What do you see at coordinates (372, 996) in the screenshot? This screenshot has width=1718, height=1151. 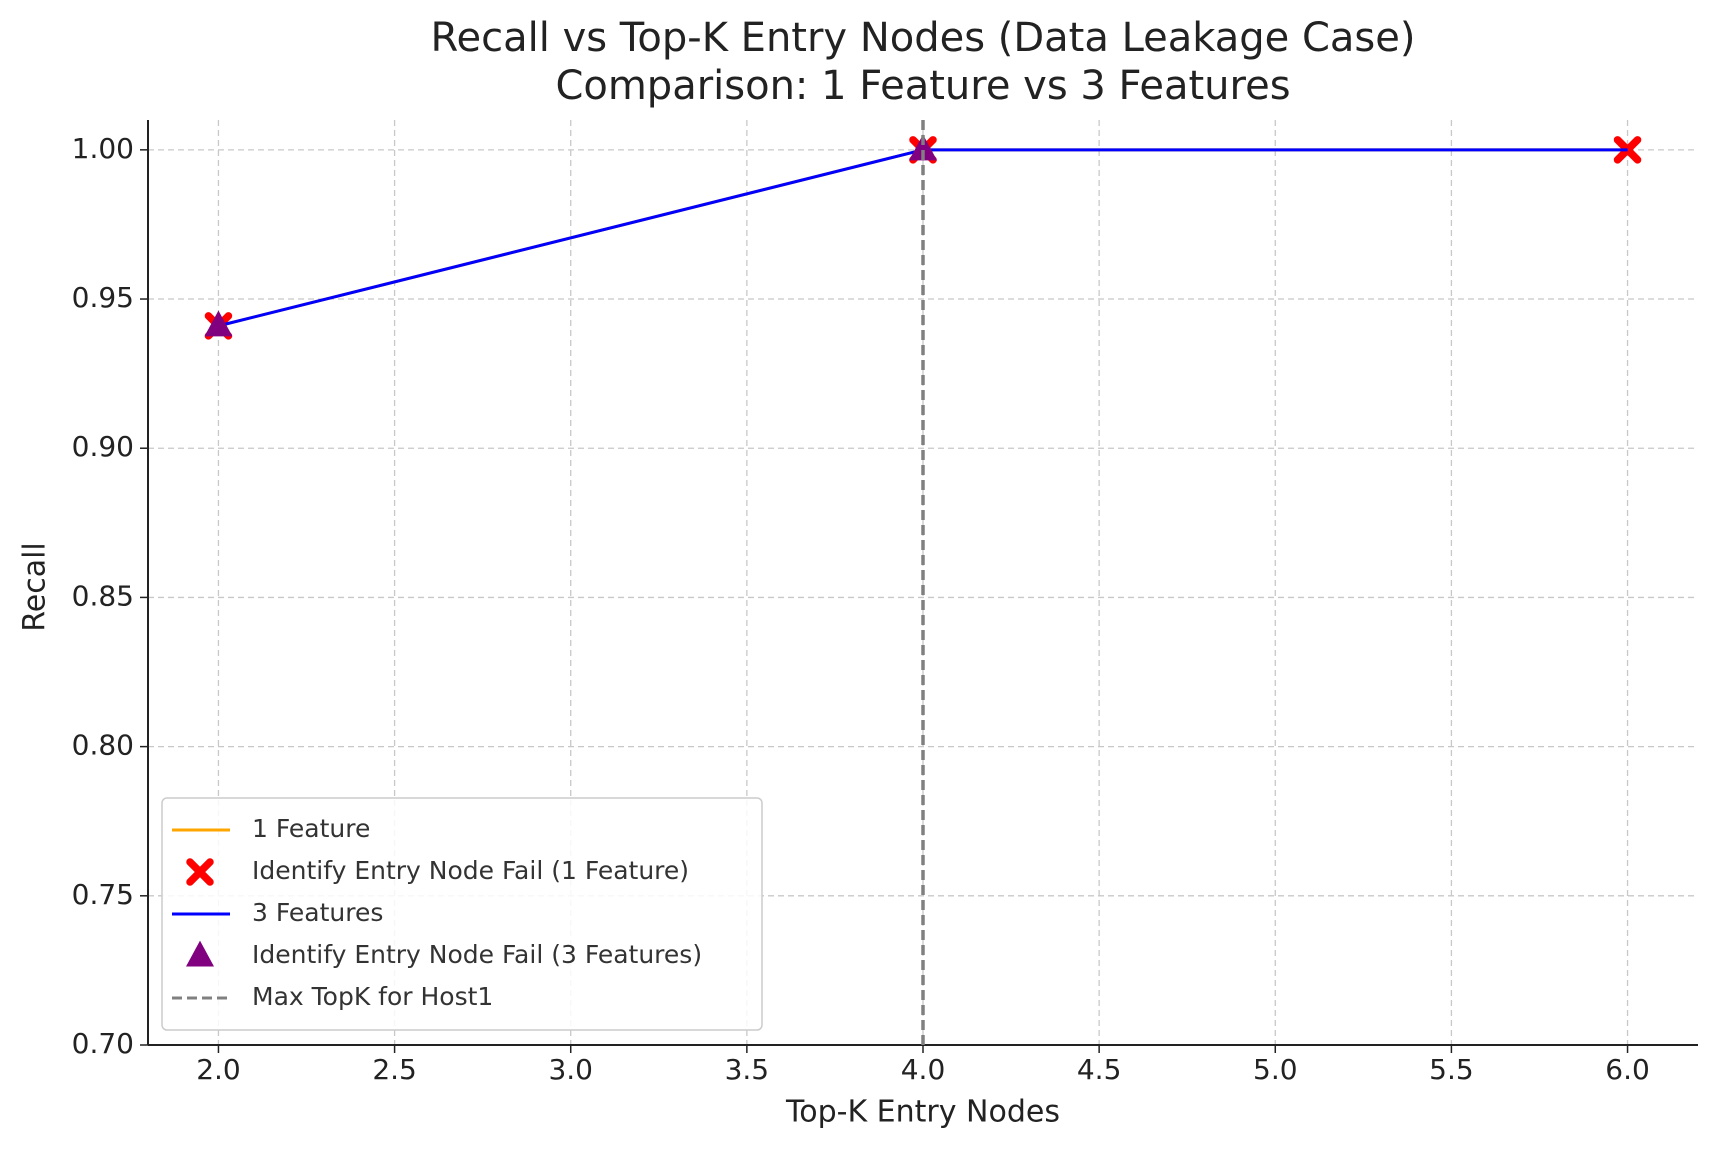 I see `legend-label: Max TopK for Host1` at bounding box center [372, 996].